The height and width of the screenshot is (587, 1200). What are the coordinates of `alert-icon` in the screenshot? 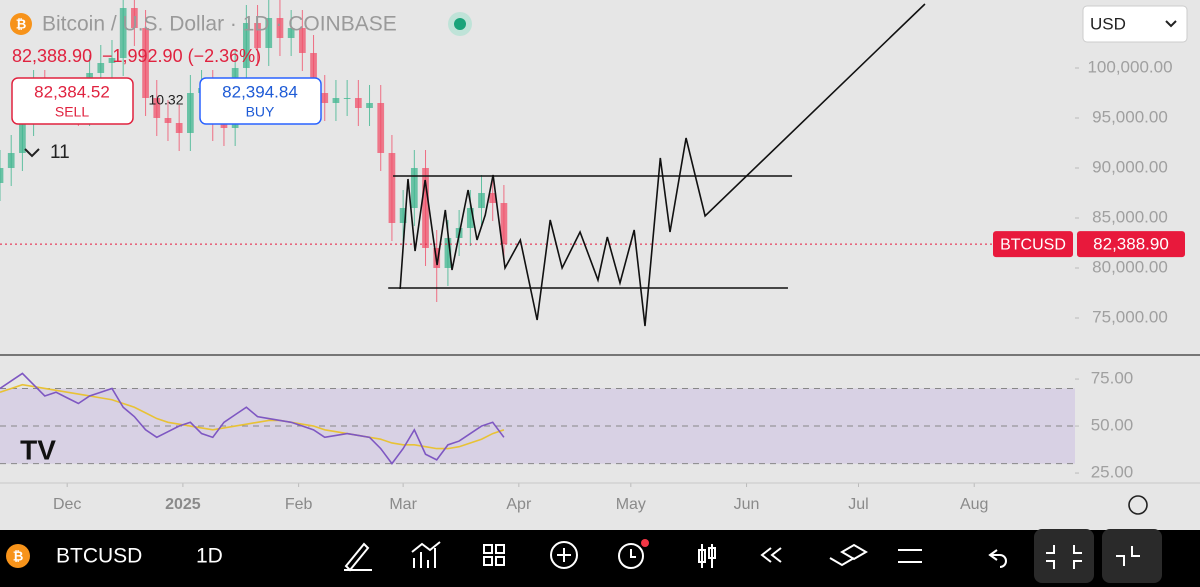 It's located at (631, 556).